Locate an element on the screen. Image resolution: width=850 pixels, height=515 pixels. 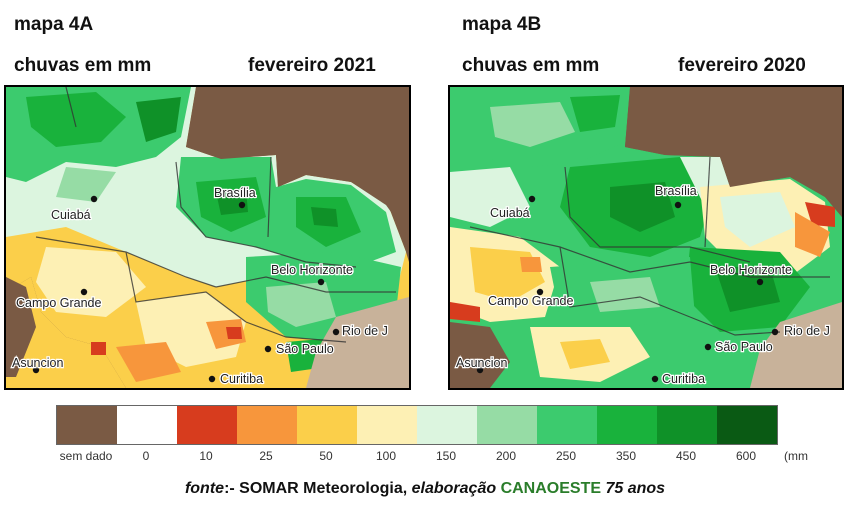
source-suffix: 75 anos is located at coordinates (633, 488).